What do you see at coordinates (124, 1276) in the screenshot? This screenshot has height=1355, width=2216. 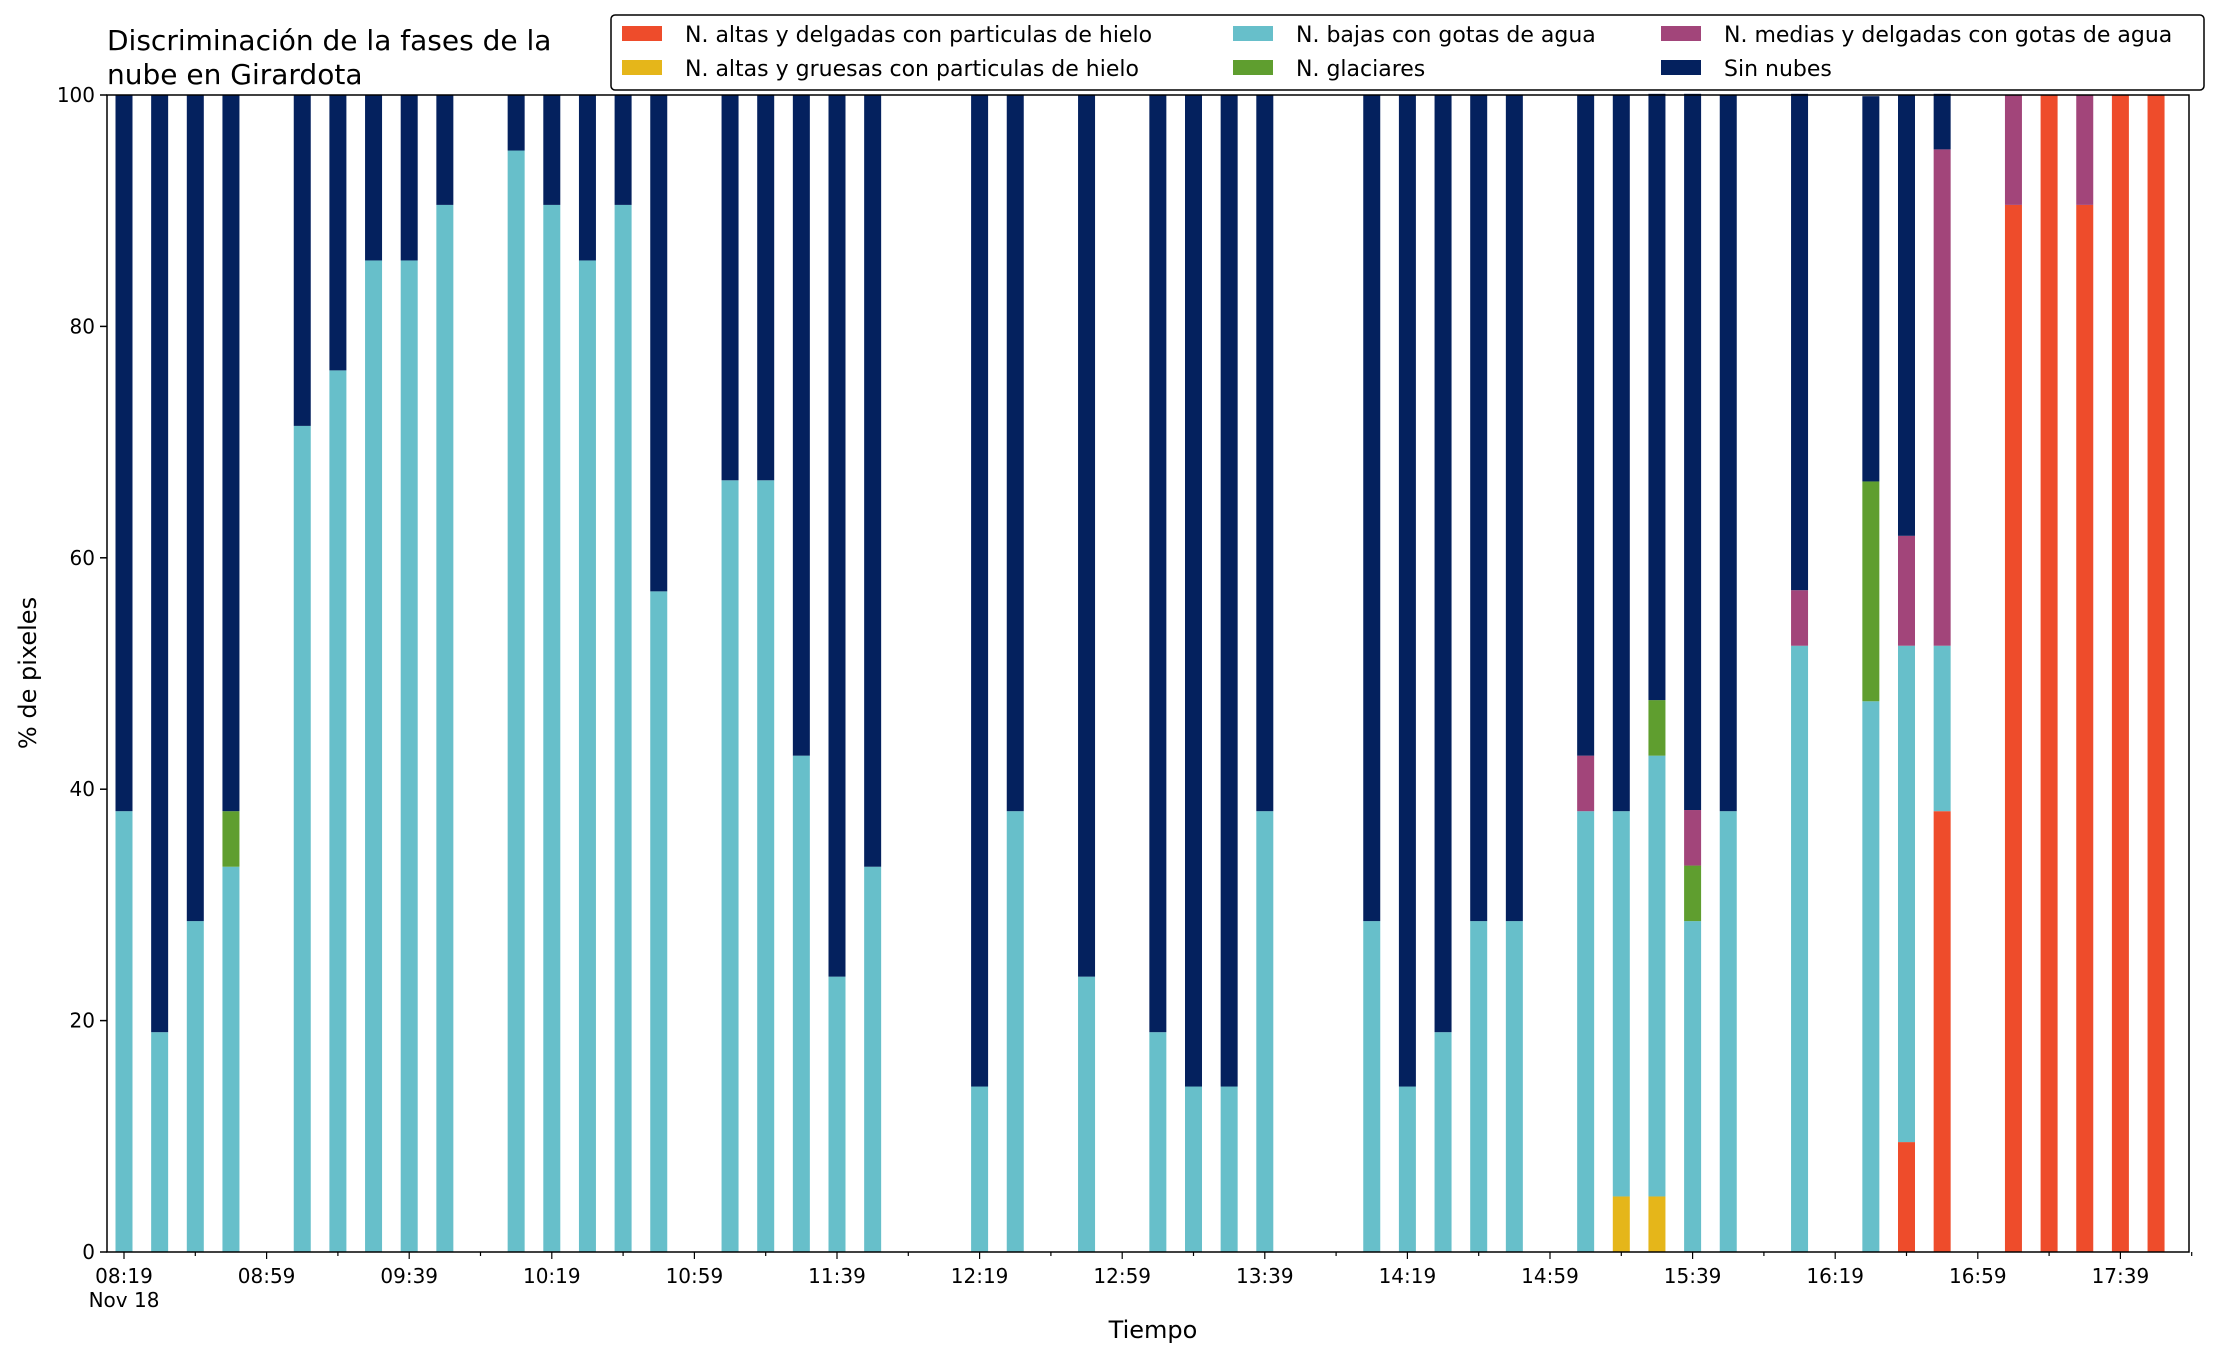 I see `x-tick-label: 08:19` at bounding box center [124, 1276].